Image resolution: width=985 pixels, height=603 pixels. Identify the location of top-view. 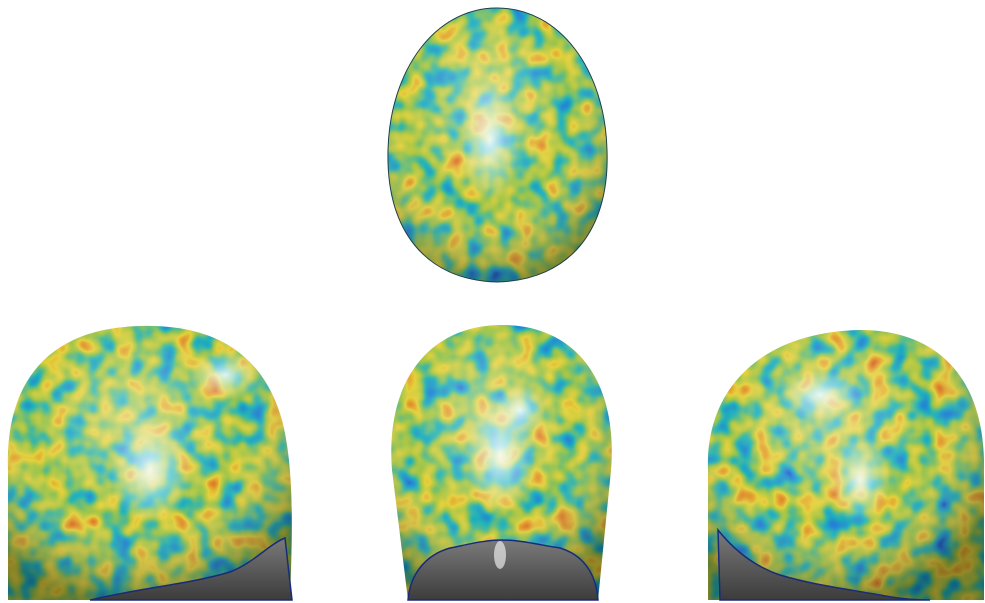
(497, 145).